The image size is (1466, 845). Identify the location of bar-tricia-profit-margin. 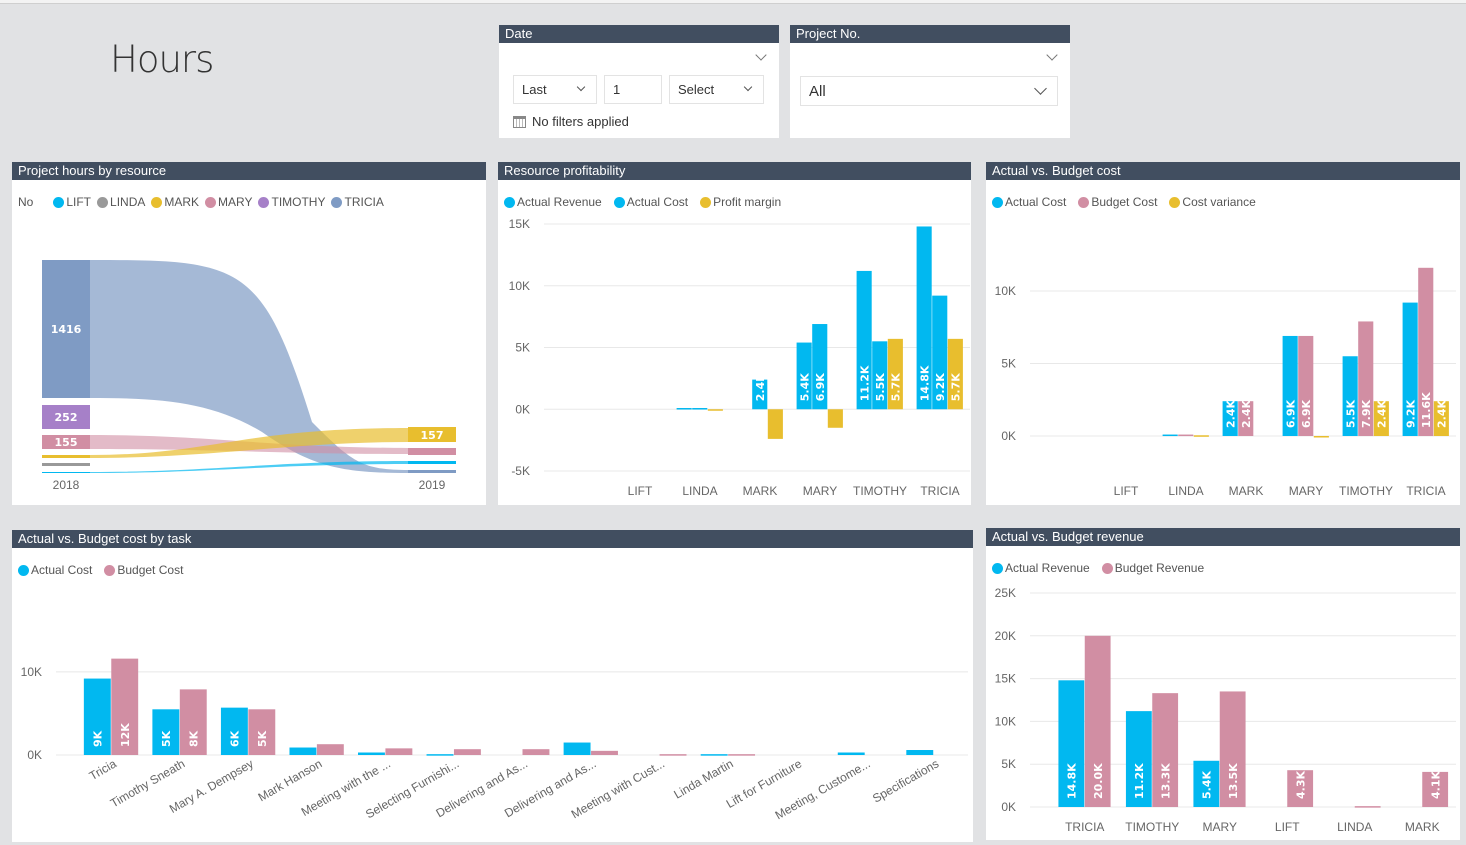
(955, 374).